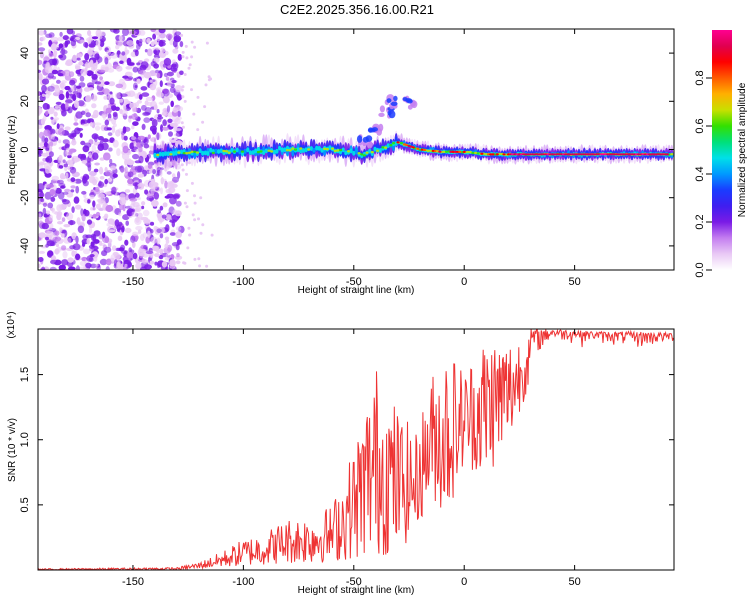 Image resolution: width=750 pixels, height=600 pixels. I want to click on y-tick-label: -20, so click(25, 198).